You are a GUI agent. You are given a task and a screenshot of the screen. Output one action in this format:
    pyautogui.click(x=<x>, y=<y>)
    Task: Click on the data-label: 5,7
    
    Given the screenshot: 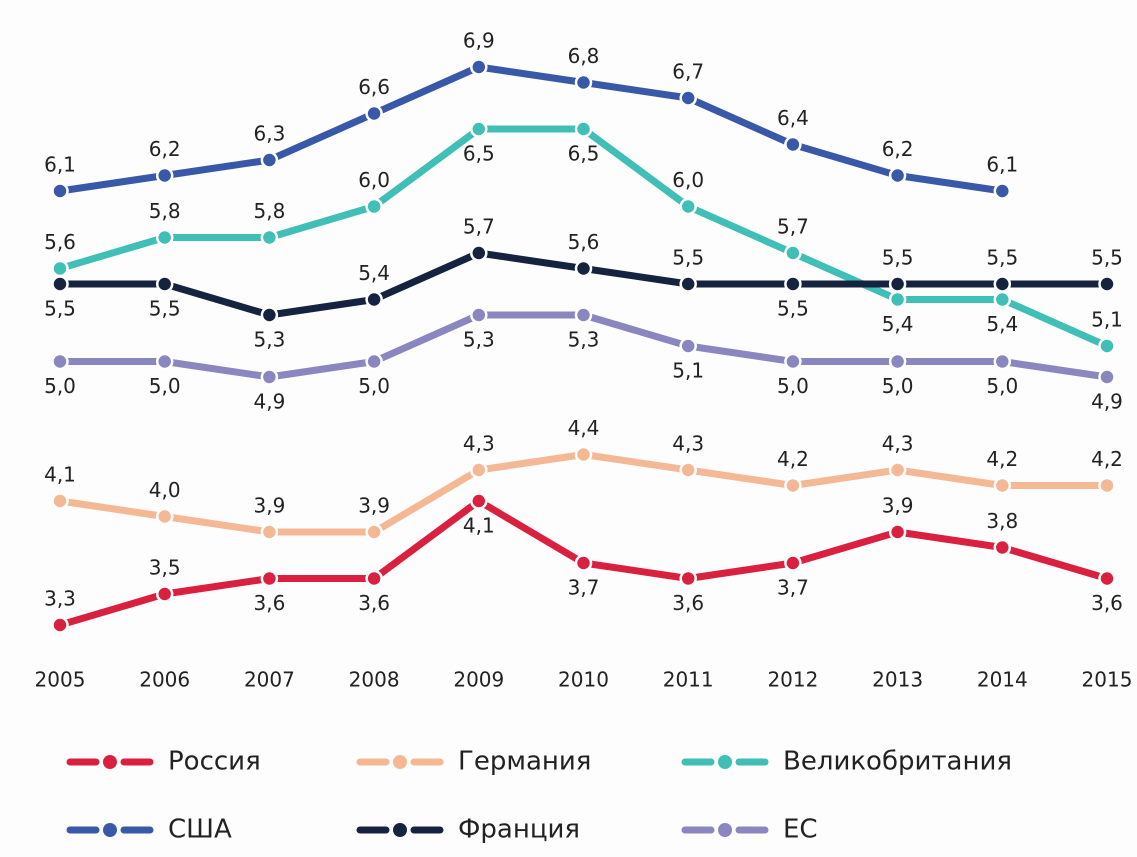 What is the action you would take?
    pyautogui.click(x=793, y=227)
    